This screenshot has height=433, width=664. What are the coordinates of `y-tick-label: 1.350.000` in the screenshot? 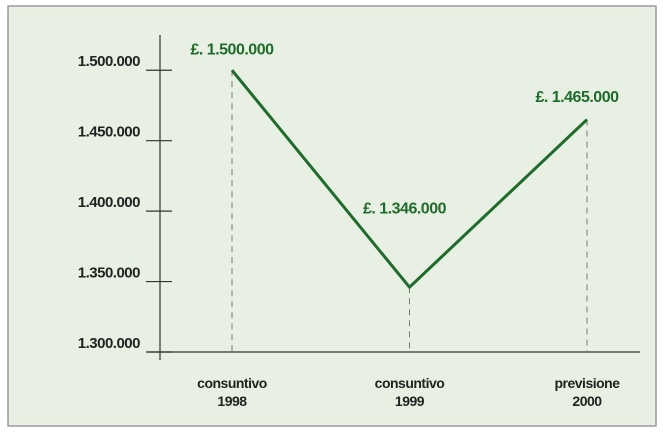 It's located at (109, 273).